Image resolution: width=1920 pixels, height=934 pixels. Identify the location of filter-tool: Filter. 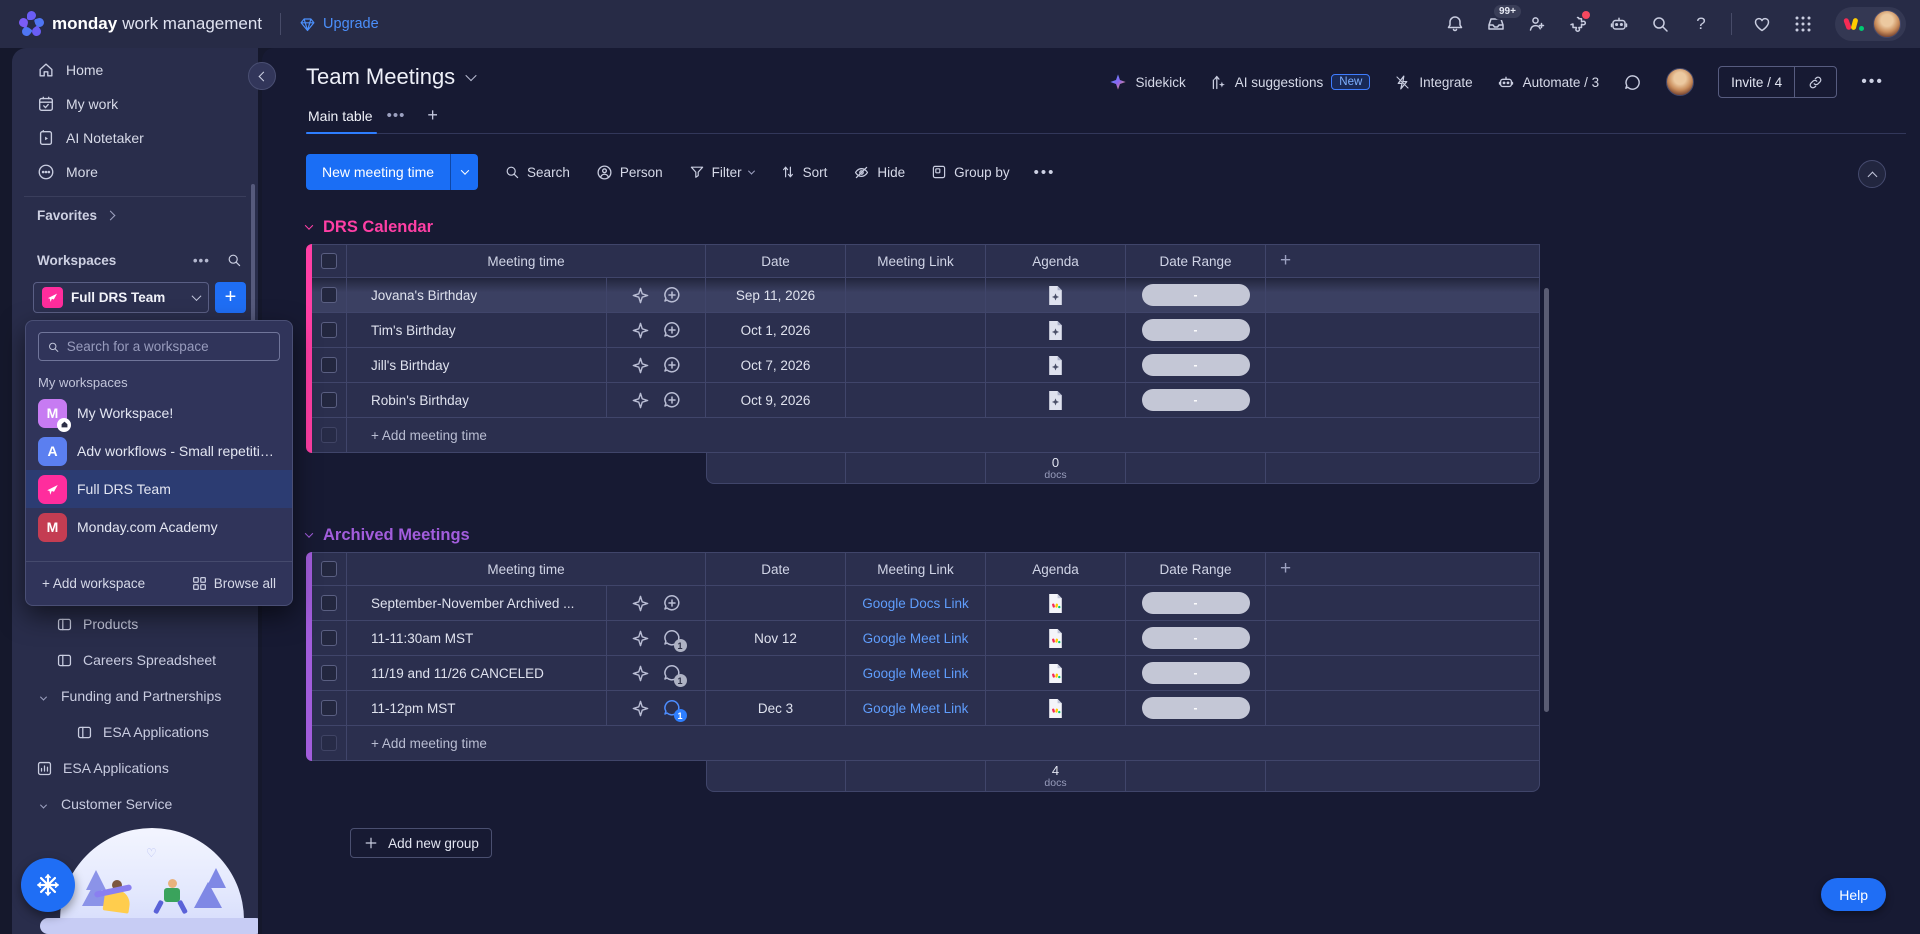
(721, 172).